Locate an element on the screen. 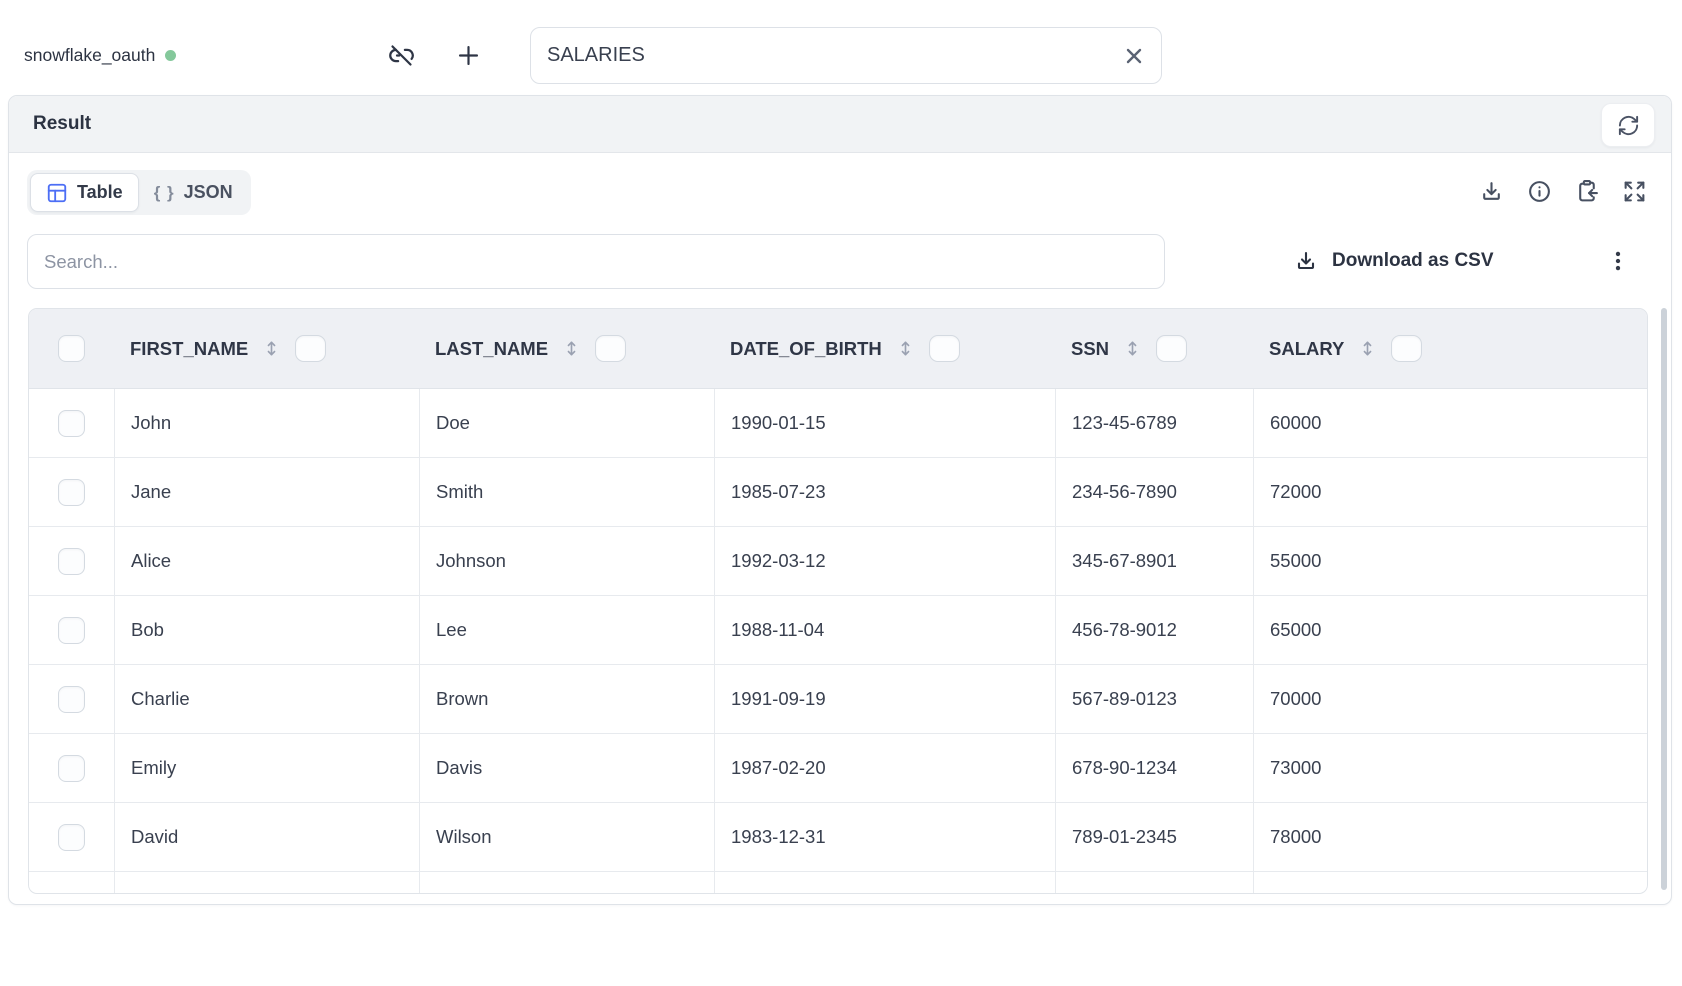 Image resolution: width=1682 pixels, height=986 pixels. tab-json-label: JSON is located at coordinates (208, 192).